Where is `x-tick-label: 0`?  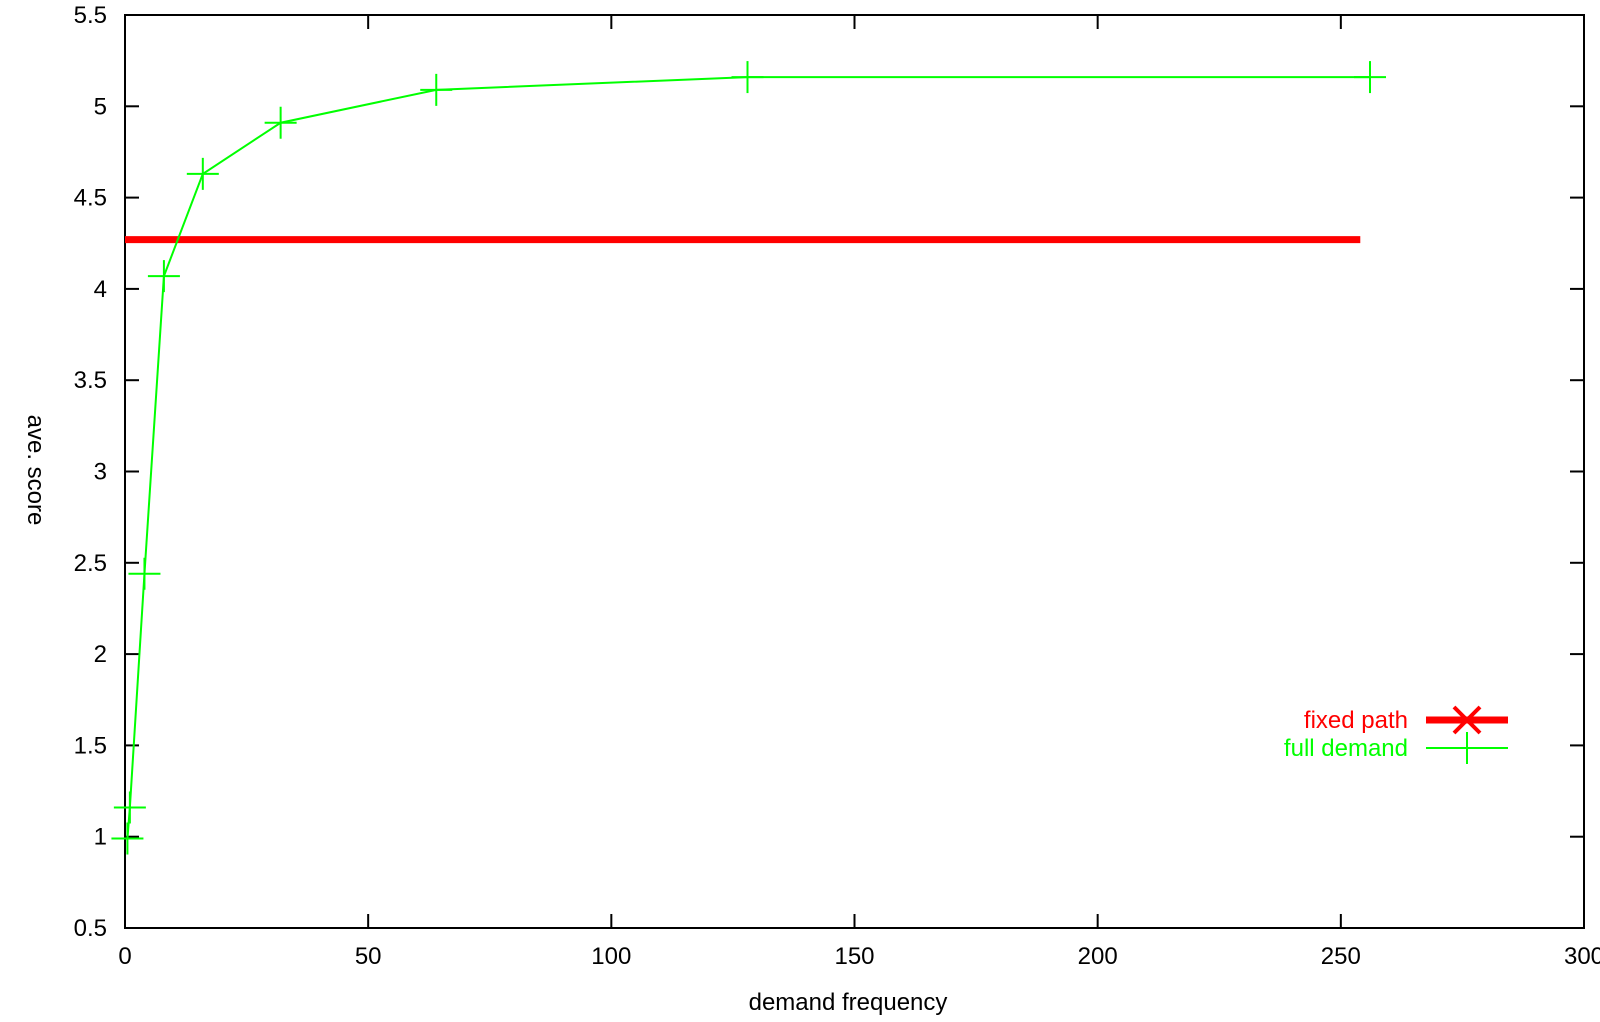 x-tick-label: 0 is located at coordinates (124, 956).